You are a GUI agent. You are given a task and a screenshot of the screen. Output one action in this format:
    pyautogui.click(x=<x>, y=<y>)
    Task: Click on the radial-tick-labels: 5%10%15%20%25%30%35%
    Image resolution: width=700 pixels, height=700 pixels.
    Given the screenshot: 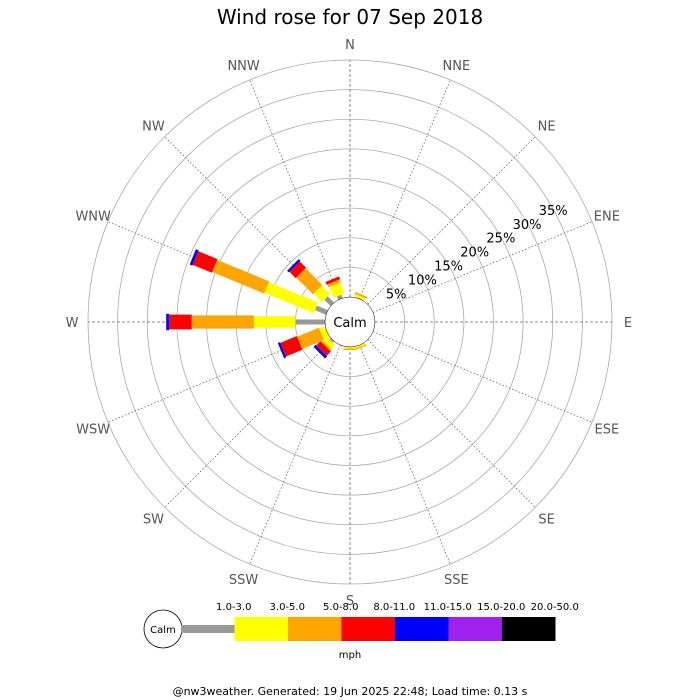 What is the action you would take?
    pyautogui.click(x=477, y=253)
    